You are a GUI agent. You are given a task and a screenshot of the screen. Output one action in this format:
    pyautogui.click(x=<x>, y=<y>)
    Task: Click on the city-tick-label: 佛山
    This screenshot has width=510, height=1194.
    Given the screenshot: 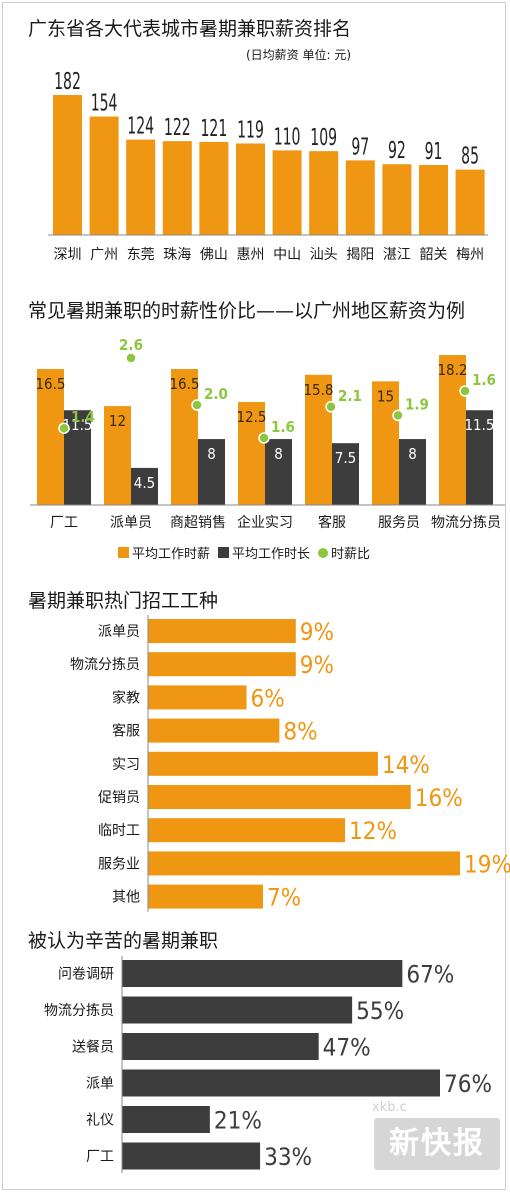 What is the action you would take?
    pyautogui.click(x=214, y=255)
    